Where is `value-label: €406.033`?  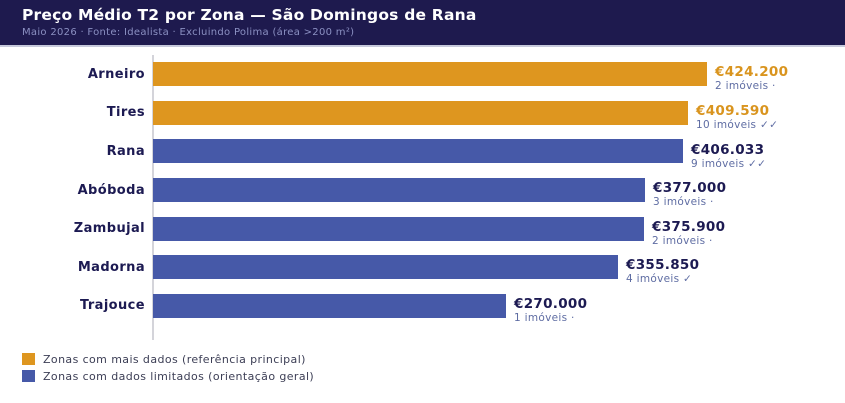 value-label: €406.033 is located at coordinates (728, 149).